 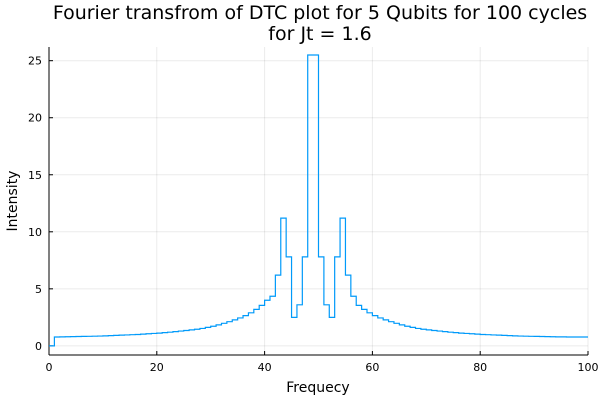 What do you see at coordinates (38, 346) in the screenshot?
I see `y-tick-label: 0` at bounding box center [38, 346].